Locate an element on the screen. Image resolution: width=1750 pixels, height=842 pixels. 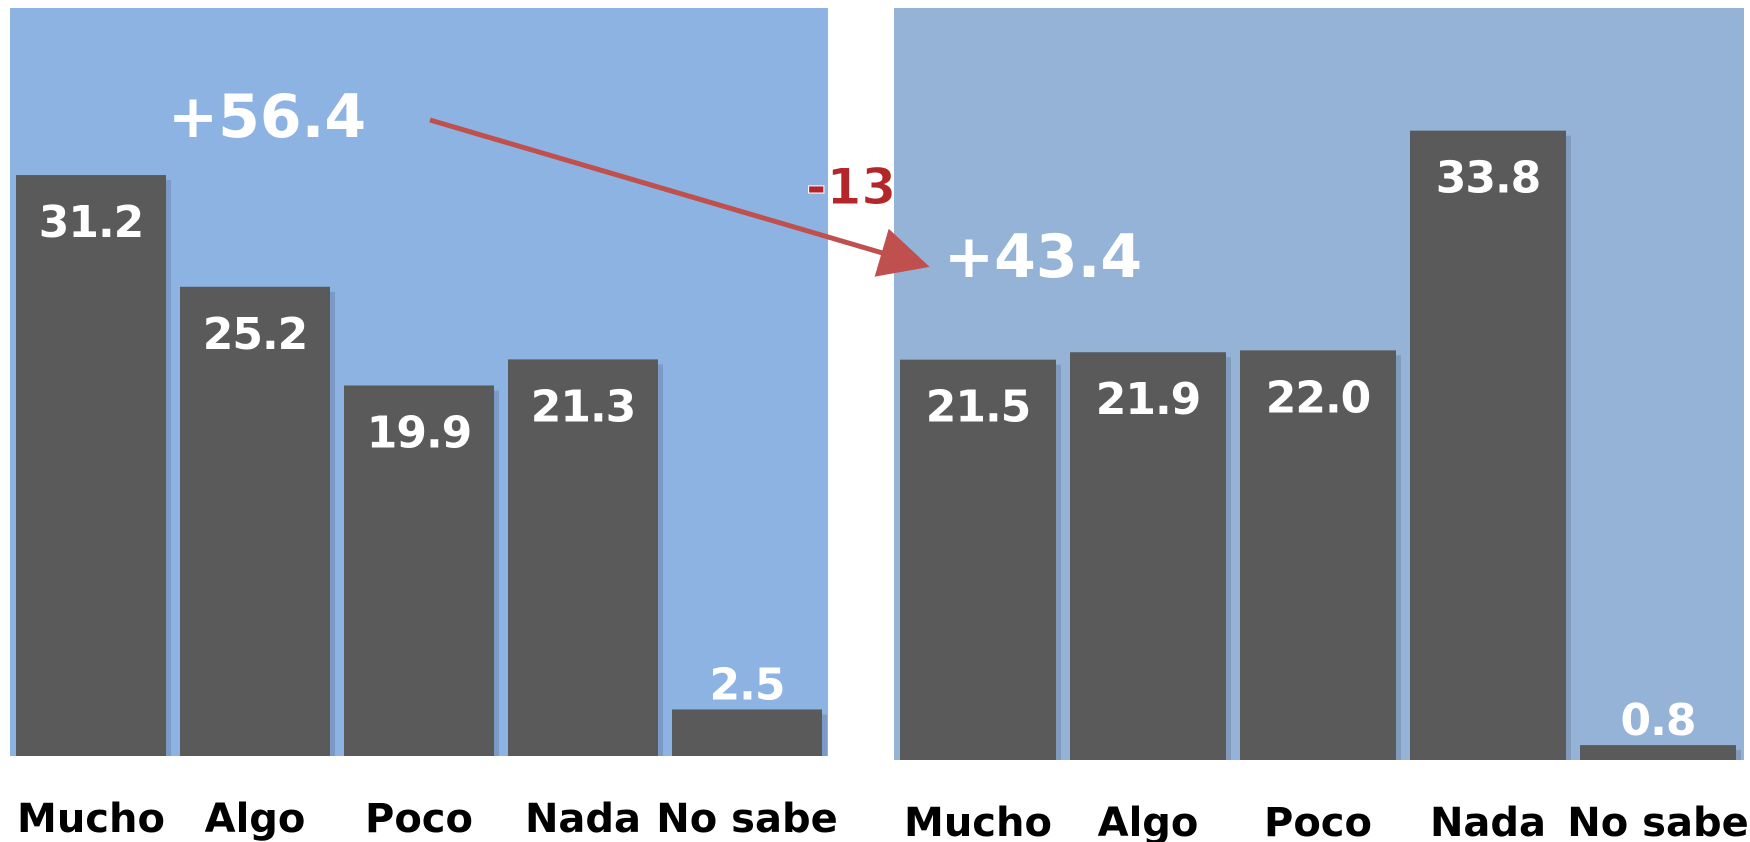
left-category-label: Mucho is located at coordinates (91, 819).